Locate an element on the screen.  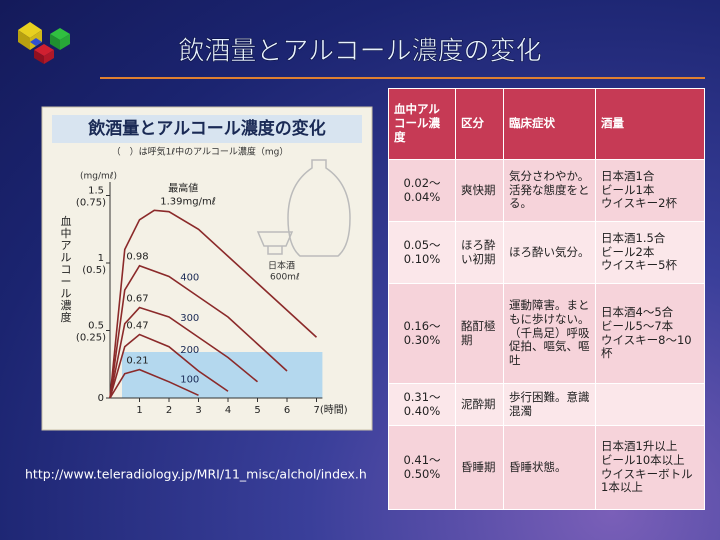
breath-label: (0.5) is located at coordinates (94, 270).